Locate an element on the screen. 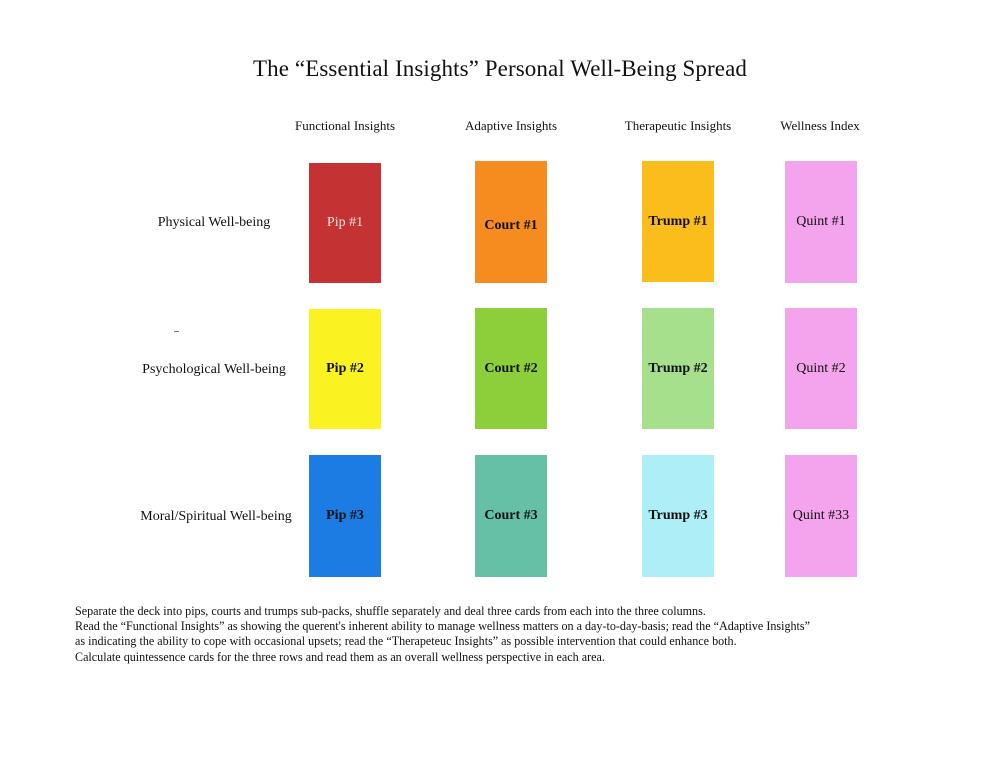  card-trump-1: Trump #1 is located at coordinates (678, 221).